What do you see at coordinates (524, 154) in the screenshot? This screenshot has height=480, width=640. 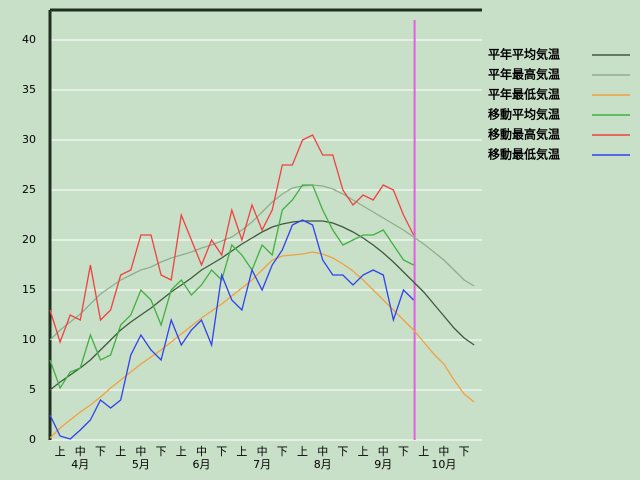 I see `legend-label: 移動最低気温` at bounding box center [524, 154].